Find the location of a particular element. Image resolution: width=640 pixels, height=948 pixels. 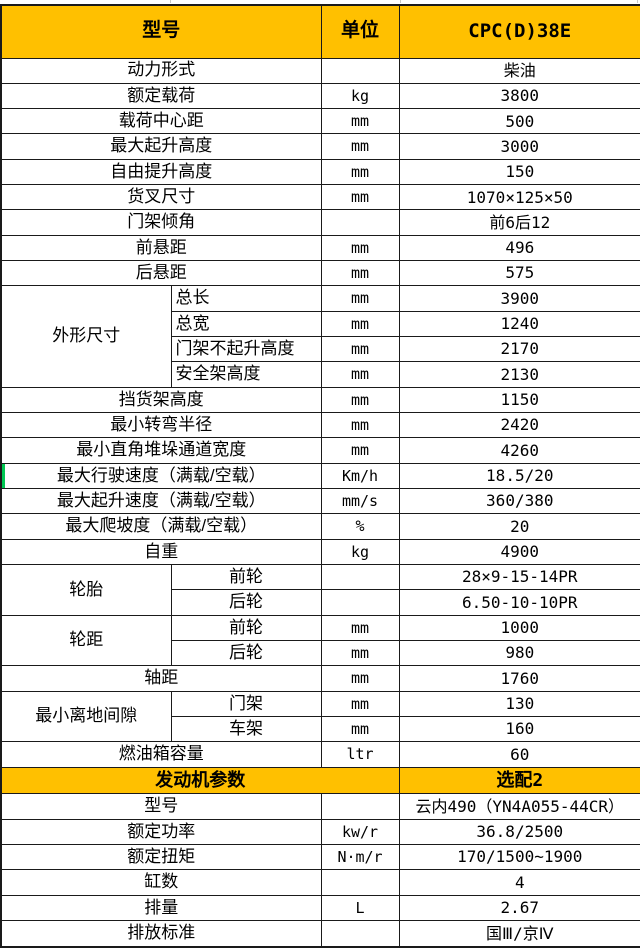

table-row: 发动机参数 选配2 is located at coordinates (320, 780).